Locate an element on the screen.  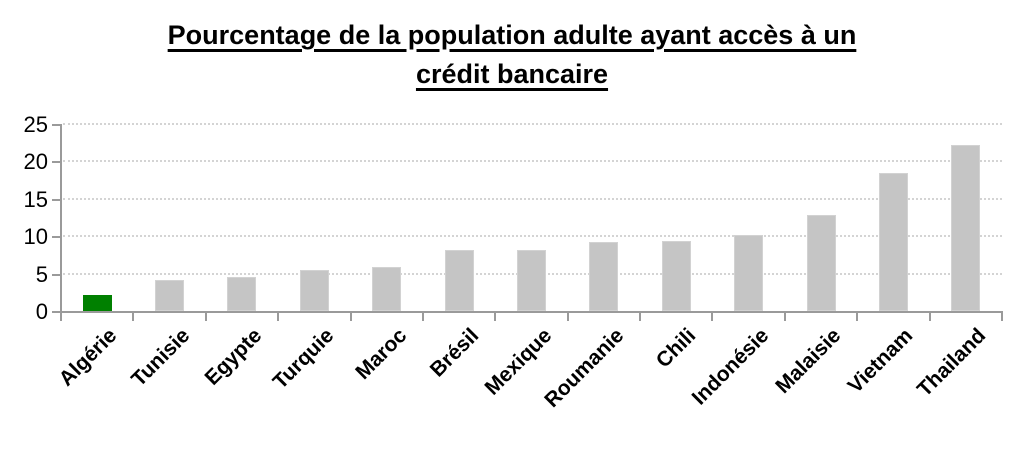
bar-malaisie is located at coordinates (821, 263).